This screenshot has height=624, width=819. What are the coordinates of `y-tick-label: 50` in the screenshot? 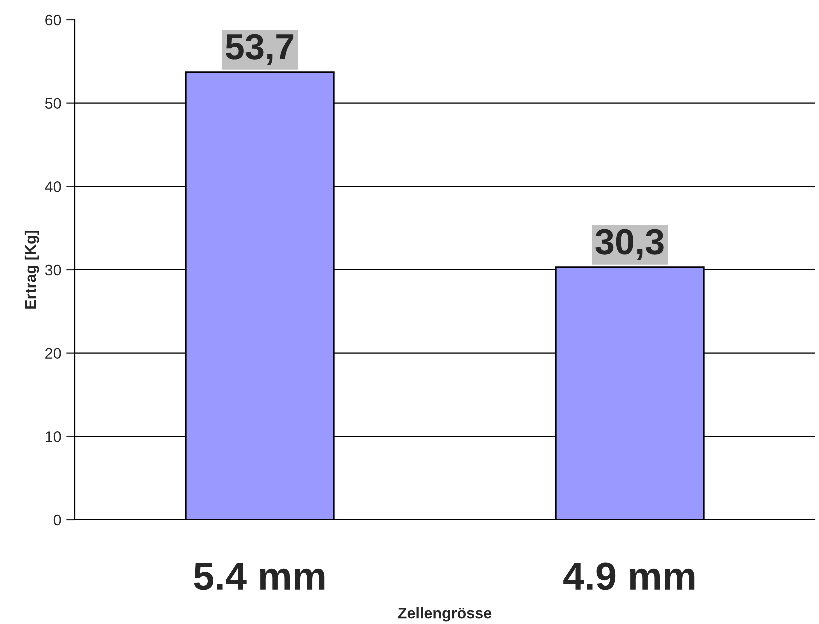 It's located at (53, 104).